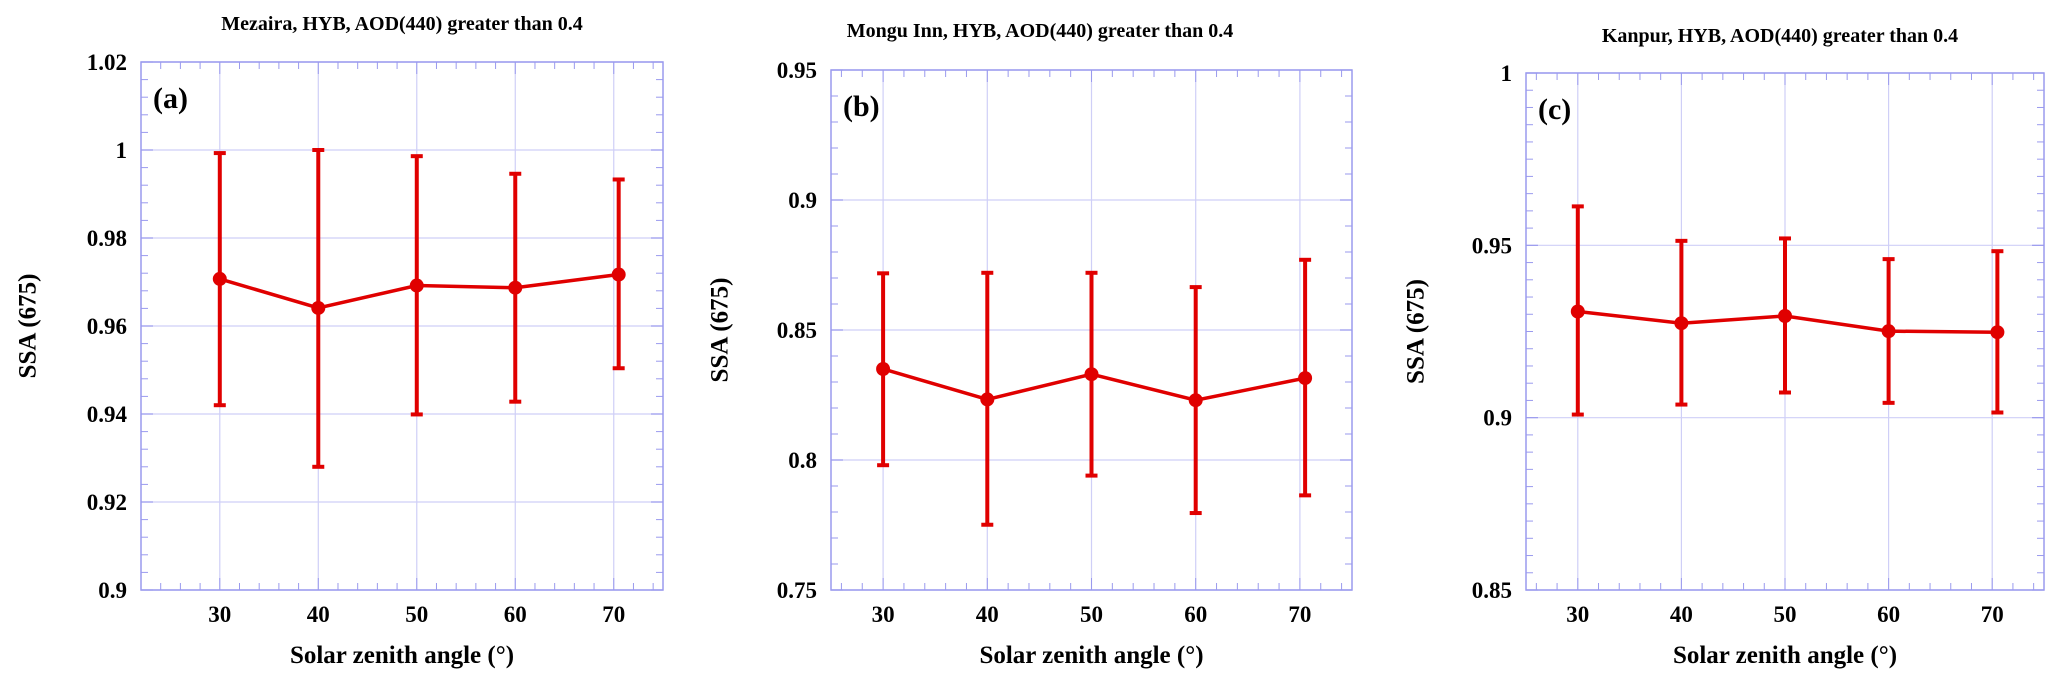  Describe the element at coordinates (107, 238) in the screenshot. I see `y-tick-label: 0.98` at that location.